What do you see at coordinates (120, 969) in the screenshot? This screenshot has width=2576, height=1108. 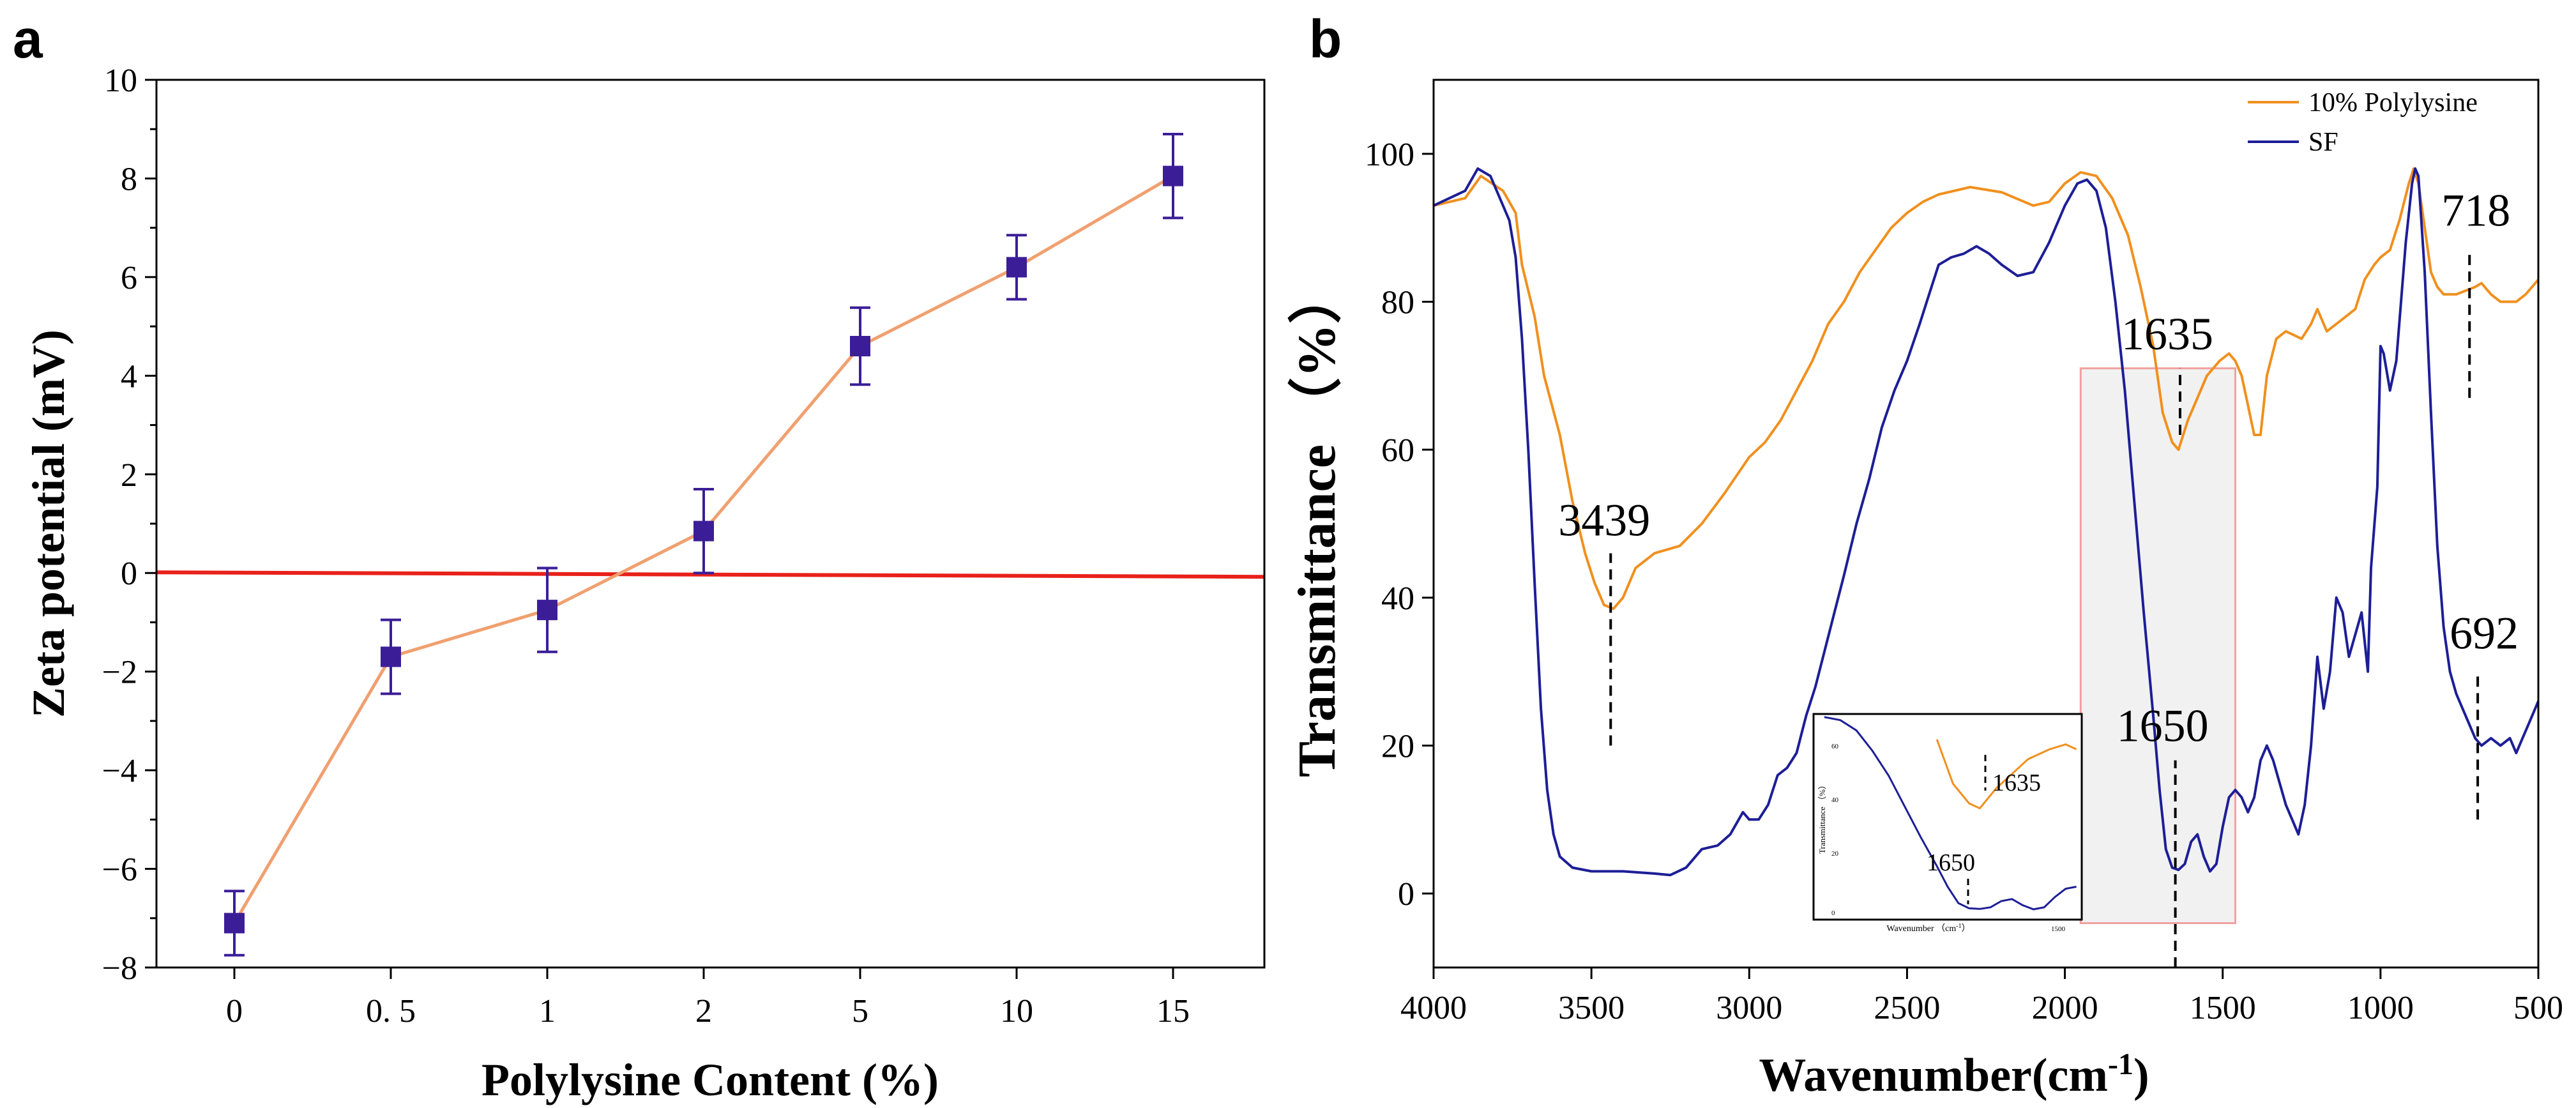 I see `y-tick-label: −8` at bounding box center [120, 969].